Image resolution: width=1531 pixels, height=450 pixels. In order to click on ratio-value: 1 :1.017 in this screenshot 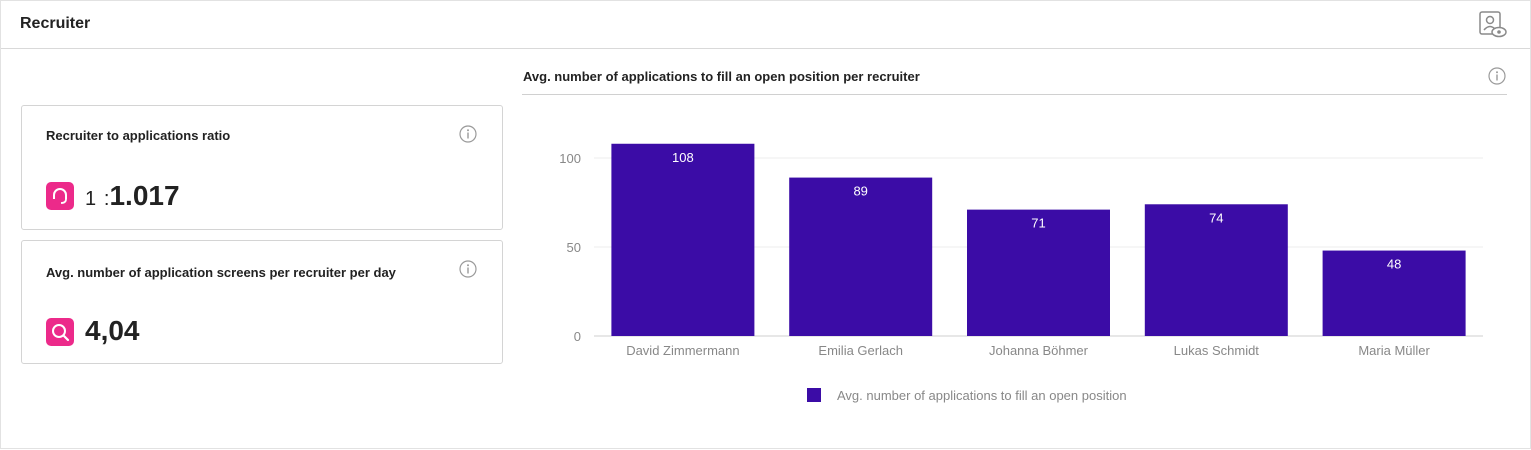, I will do `click(132, 196)`.